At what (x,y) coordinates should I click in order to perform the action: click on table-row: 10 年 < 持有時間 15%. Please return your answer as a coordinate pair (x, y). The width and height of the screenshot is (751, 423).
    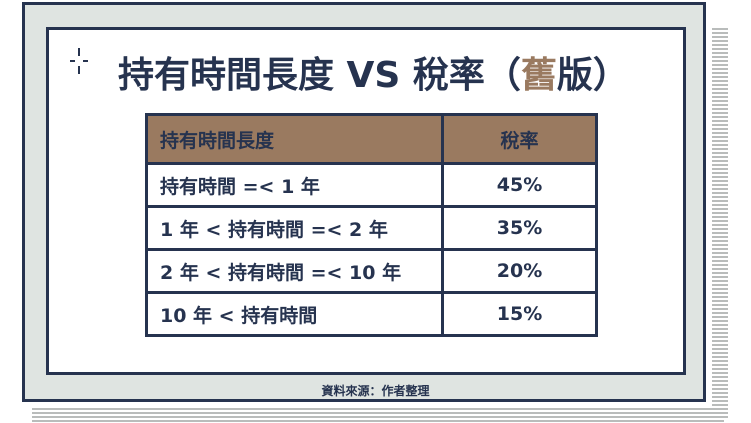
    Looking at the image, I should click on (371, 314).